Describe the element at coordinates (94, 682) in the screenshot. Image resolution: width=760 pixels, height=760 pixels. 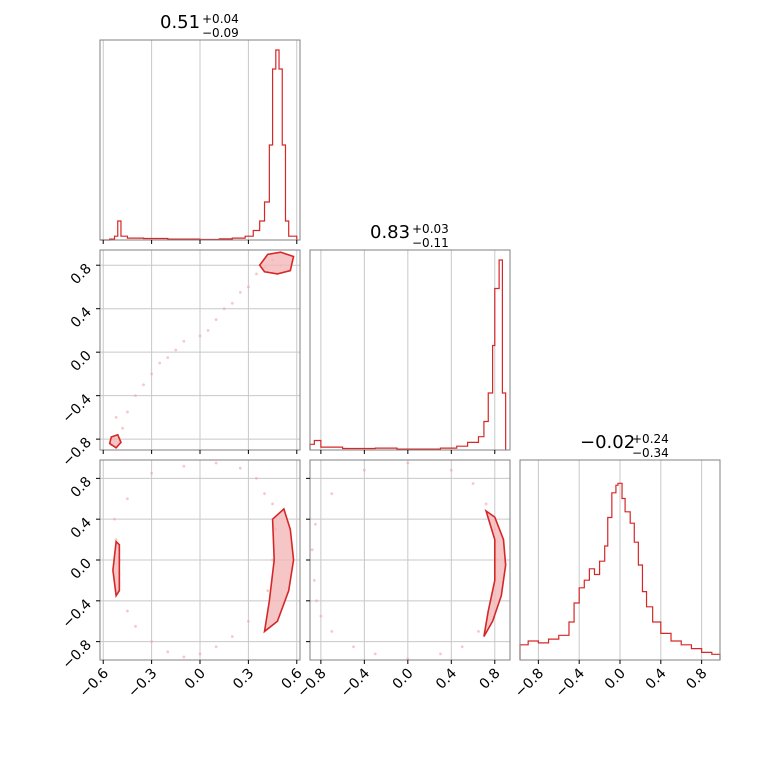
I see `x-tick-label: −0.6` at that location.